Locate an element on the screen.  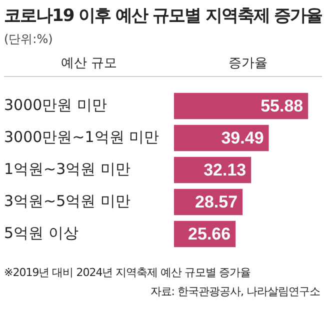
y-tick-label: 3000만원~1억원 미만 is located at coordinates (82, 137).